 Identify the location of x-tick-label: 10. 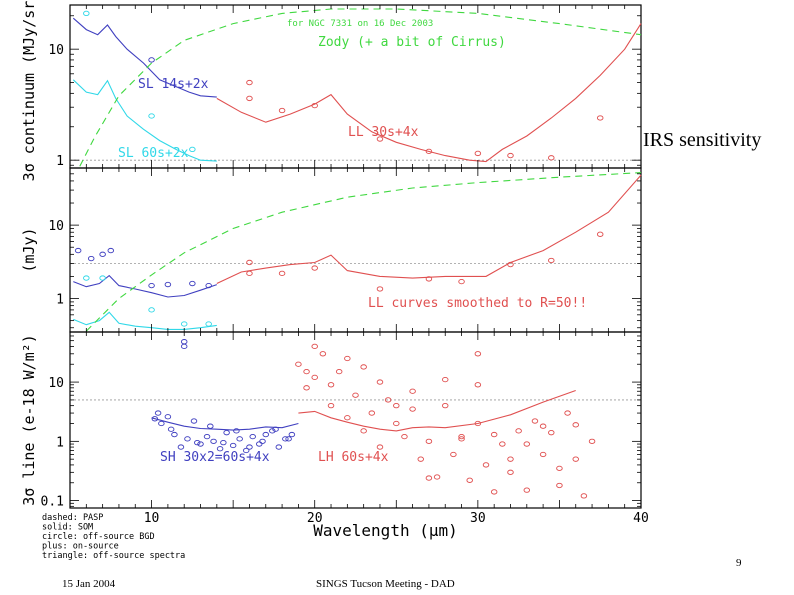
(152, 518).